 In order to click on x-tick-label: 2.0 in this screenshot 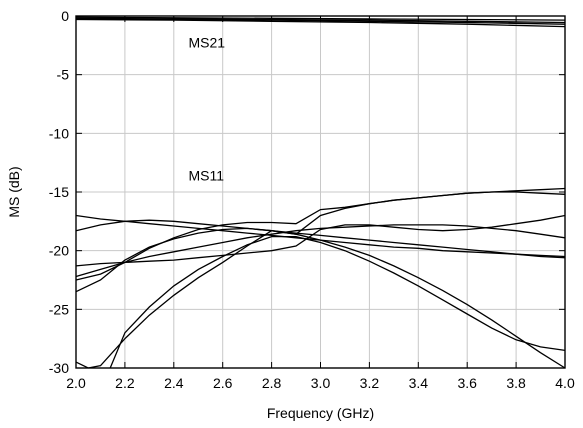, I will do `click(76, 383)`.